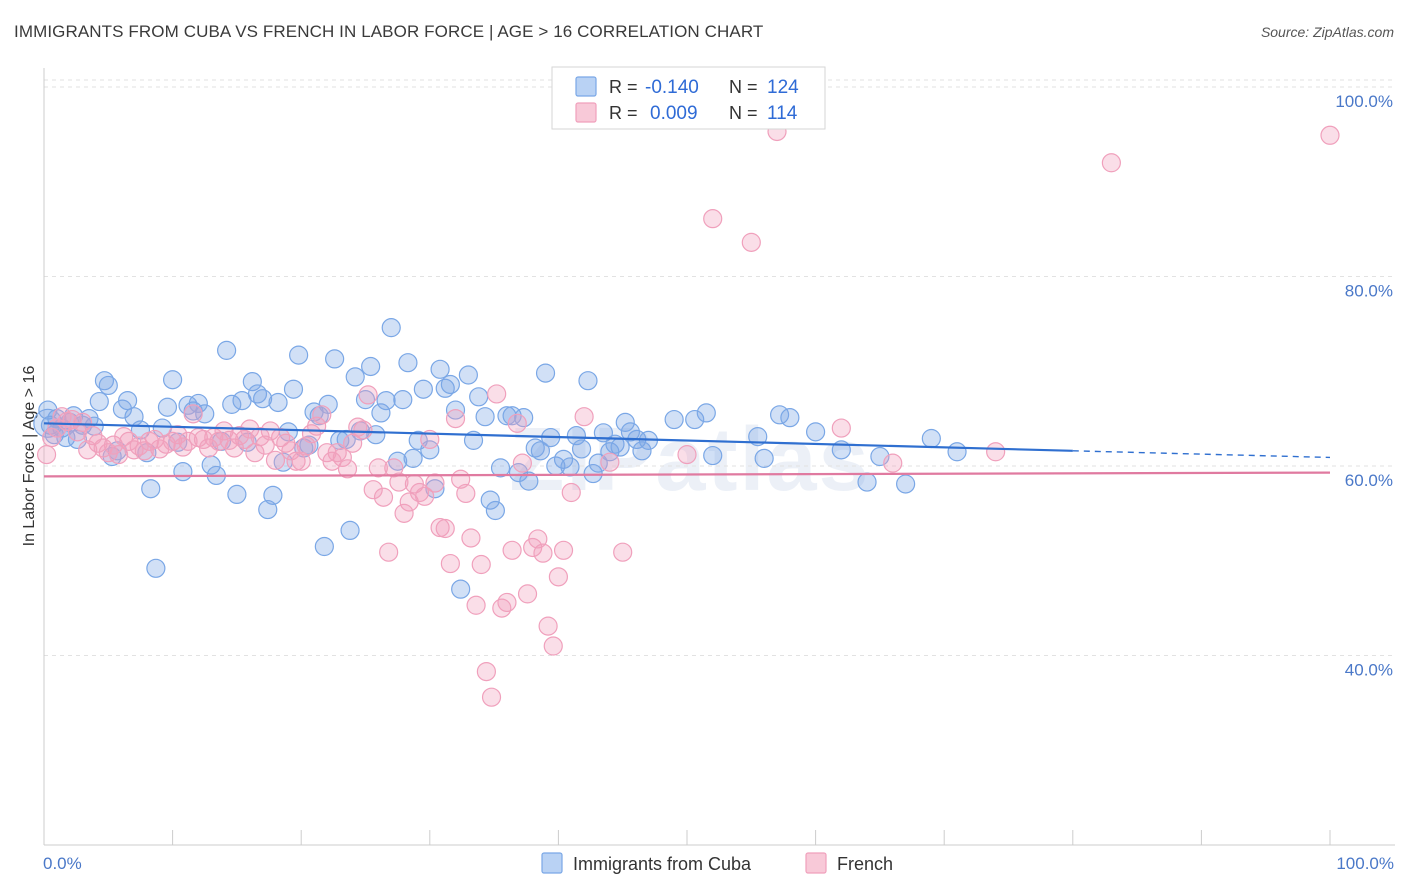 This screenshot has height=892, width=1406. I want to click on bottom-legend-label-french: French, so click(865, 864).